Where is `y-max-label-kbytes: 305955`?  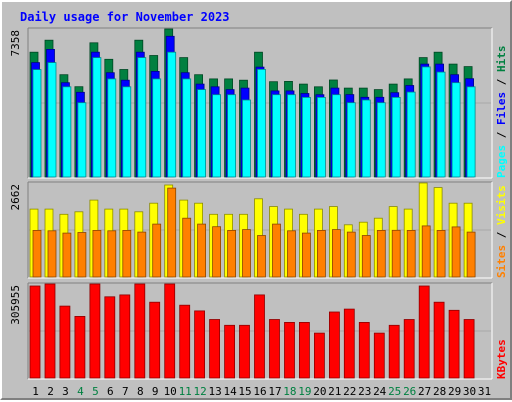 y-max-label-kbytes: 305955 is located at coordinates (15, 305).